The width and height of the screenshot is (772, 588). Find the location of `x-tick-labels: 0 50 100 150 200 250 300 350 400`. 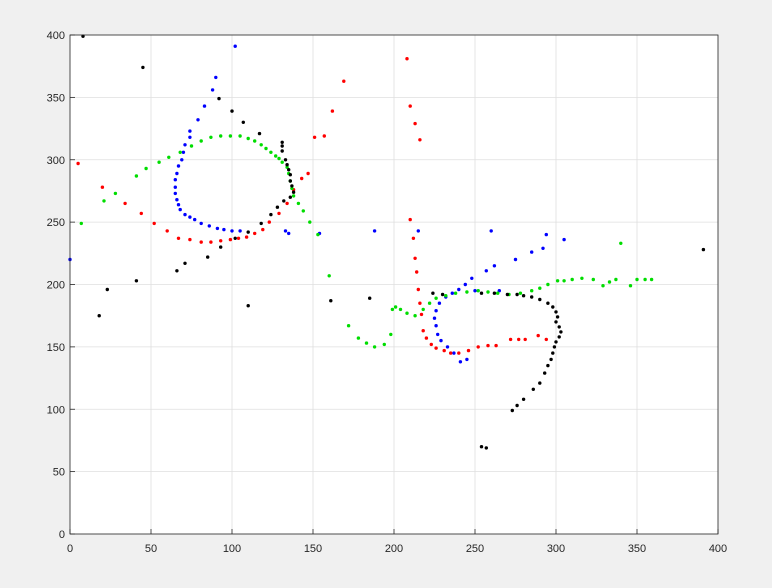

x-tick-labels: 0 50 100 150 200 250 300 350 400 is located at coordinates (397, 549).